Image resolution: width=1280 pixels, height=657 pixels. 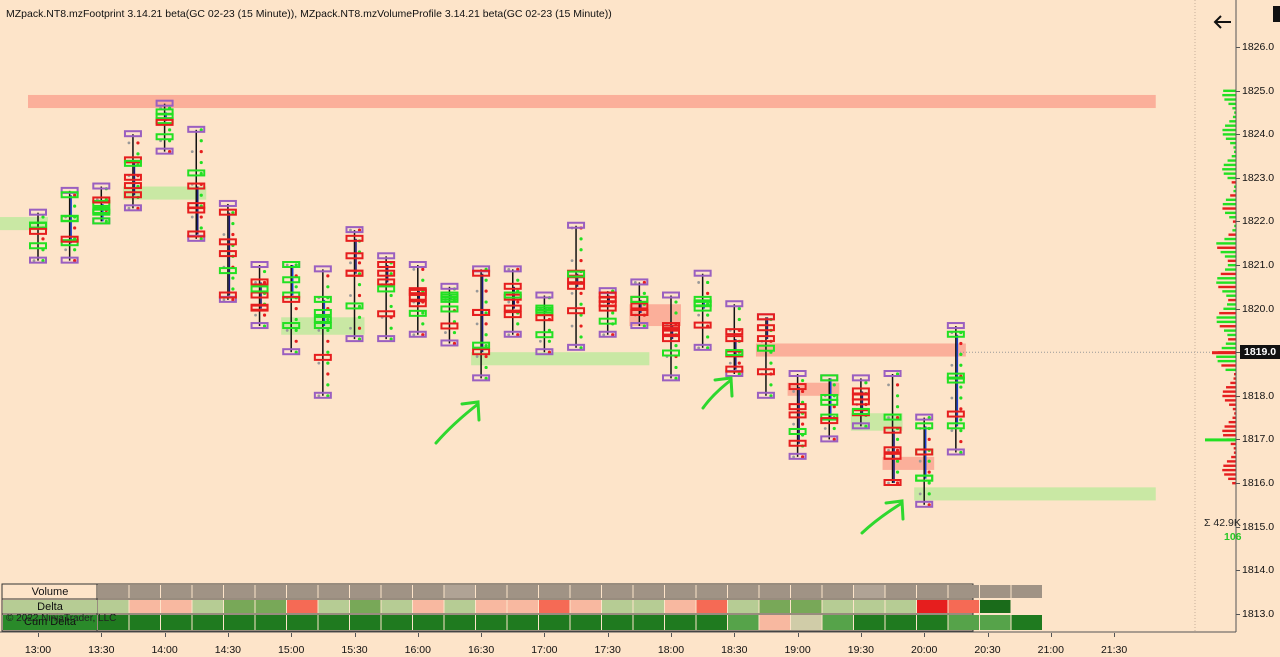 I want to click on time-tick-label: 17:30, so click(x=607, y=650).